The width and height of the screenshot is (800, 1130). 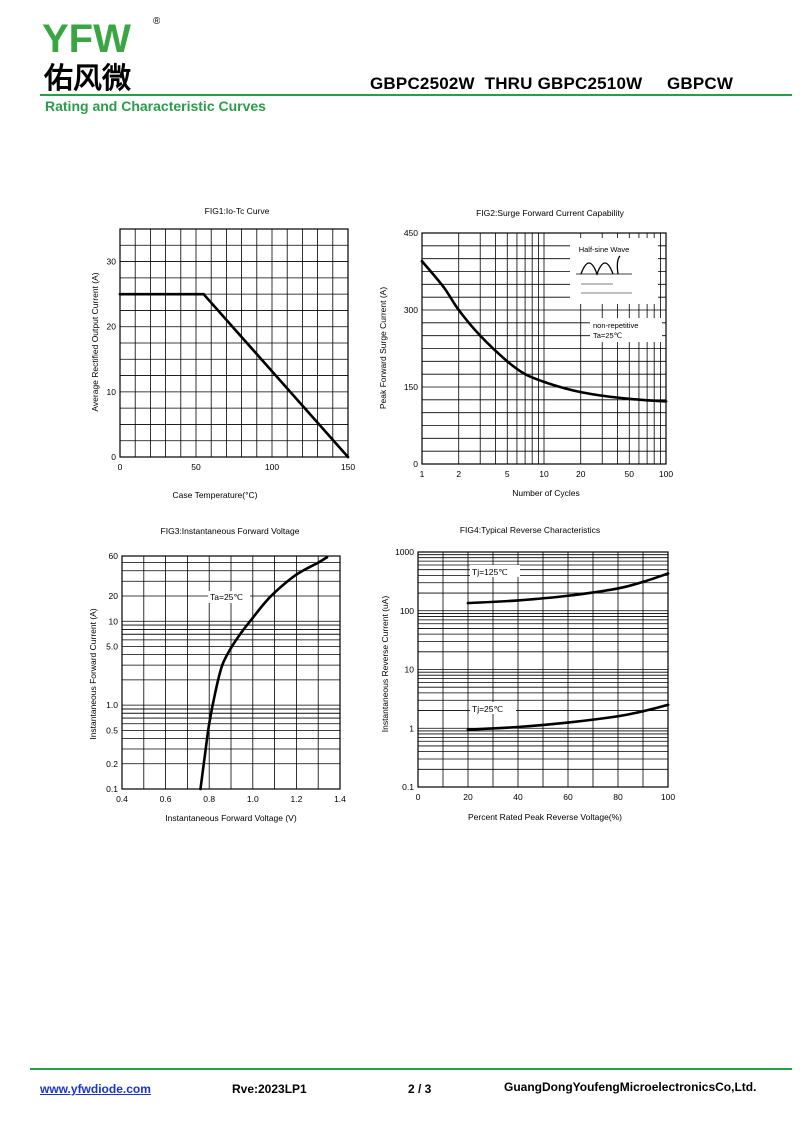 What do you see at coordinates (95, 1089) in the screenshot?
I see `website-link: www.yfwdiode.com` at bounding box center [95, 1089].